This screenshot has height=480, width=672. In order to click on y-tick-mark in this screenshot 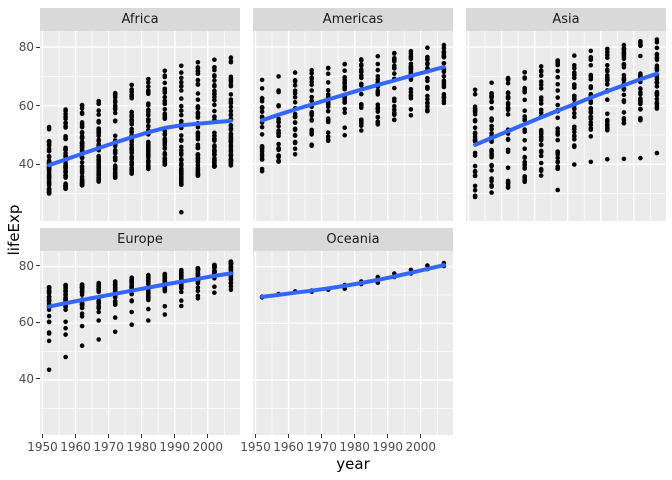, I will do `click(38, 47)`.